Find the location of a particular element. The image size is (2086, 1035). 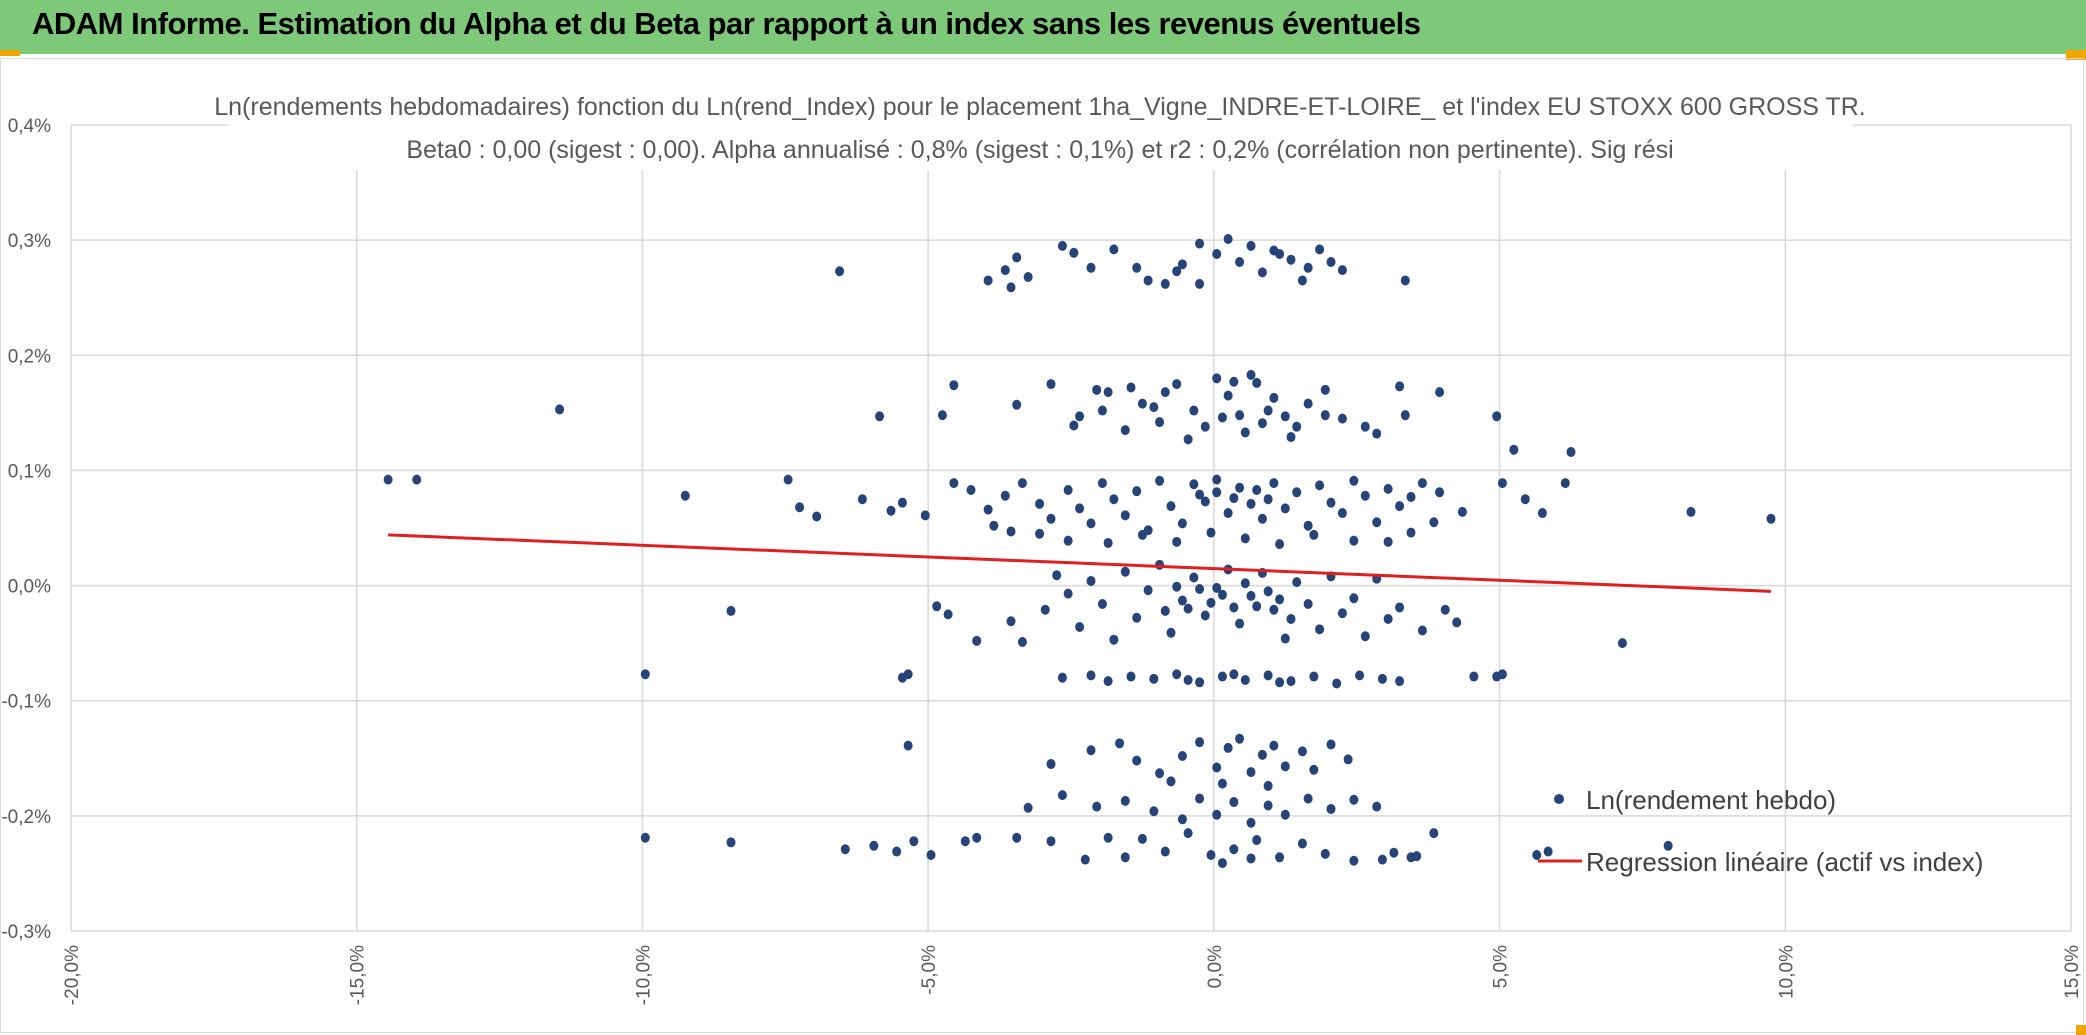

header-accent-left is located at coordinates (10, 53).